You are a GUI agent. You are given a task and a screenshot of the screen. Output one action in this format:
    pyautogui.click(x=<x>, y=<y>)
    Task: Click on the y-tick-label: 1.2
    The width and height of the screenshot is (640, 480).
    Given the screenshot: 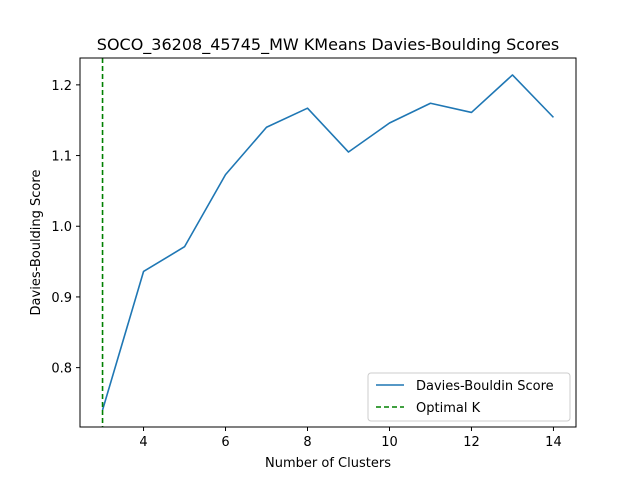 What is the action you would take?
    pyautogui.click(x=61, y=86)
    